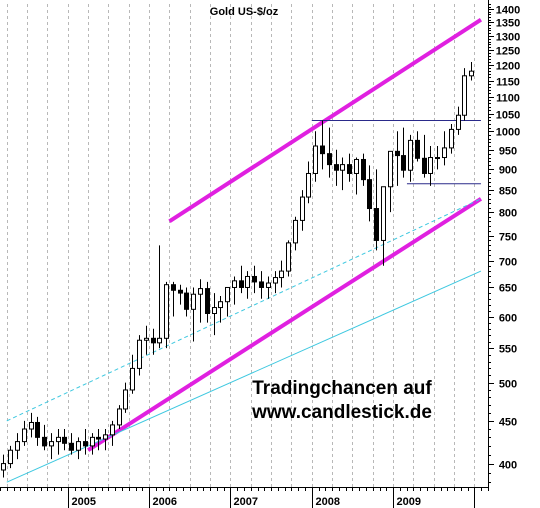  What do you see at coordinates (508, 238) in the screenshot?
I see `y-tick-label: 750` at bounding box center [508, 238].